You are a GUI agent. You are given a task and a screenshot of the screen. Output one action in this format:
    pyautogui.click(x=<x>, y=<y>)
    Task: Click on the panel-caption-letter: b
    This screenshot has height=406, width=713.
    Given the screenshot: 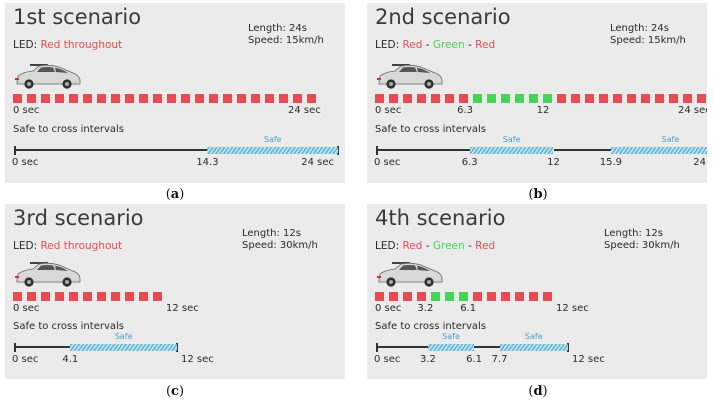 What is the action you would take?
    pyautogui.click(x=538, y=194)
    